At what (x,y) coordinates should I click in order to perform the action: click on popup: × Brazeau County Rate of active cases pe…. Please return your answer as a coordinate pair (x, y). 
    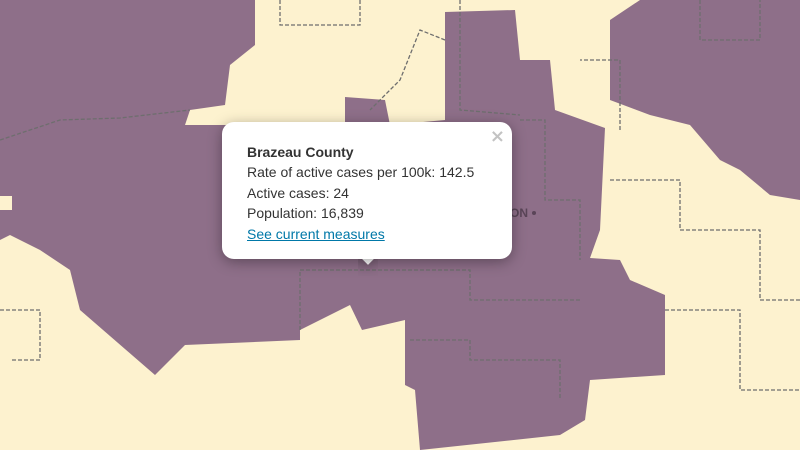
    Looking at the image, I should click on (367, 190).